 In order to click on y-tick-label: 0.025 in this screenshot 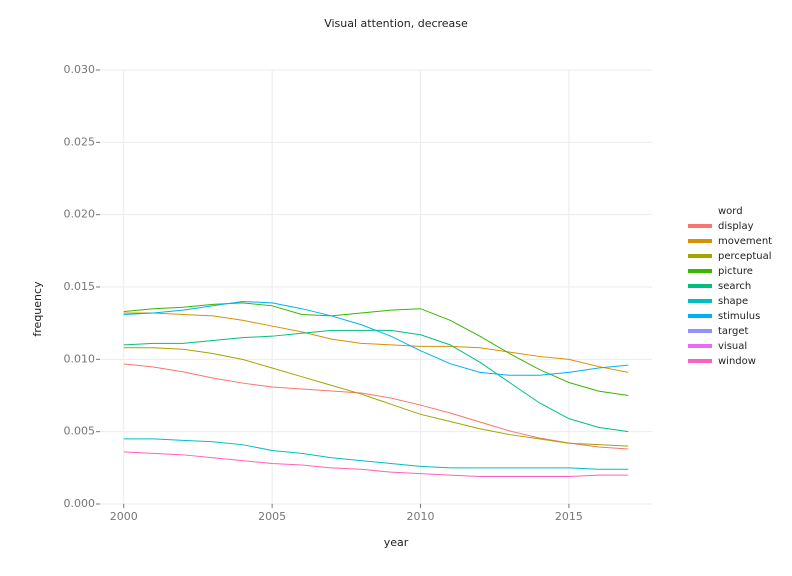, I will do `click(80, 141)`.